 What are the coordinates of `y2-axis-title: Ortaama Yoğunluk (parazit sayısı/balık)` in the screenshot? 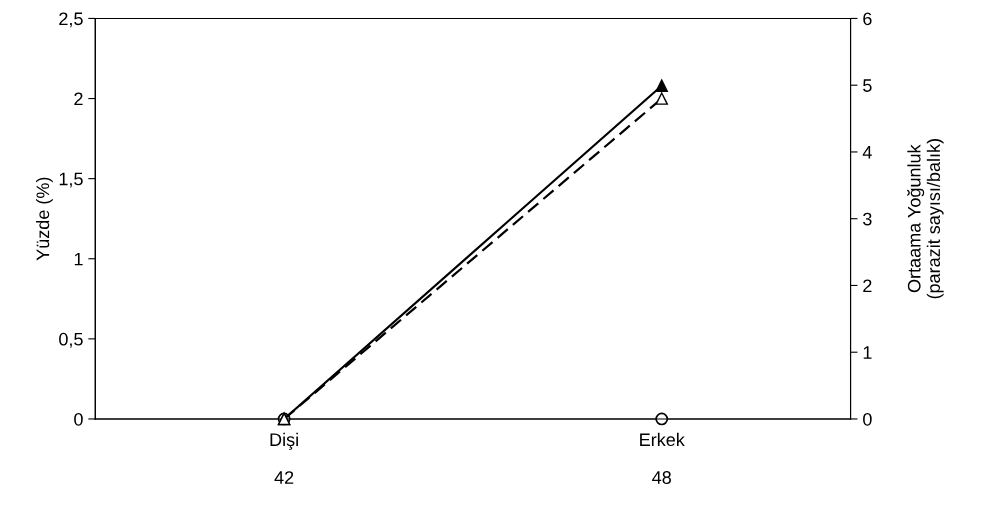 It's located at (925, 219).